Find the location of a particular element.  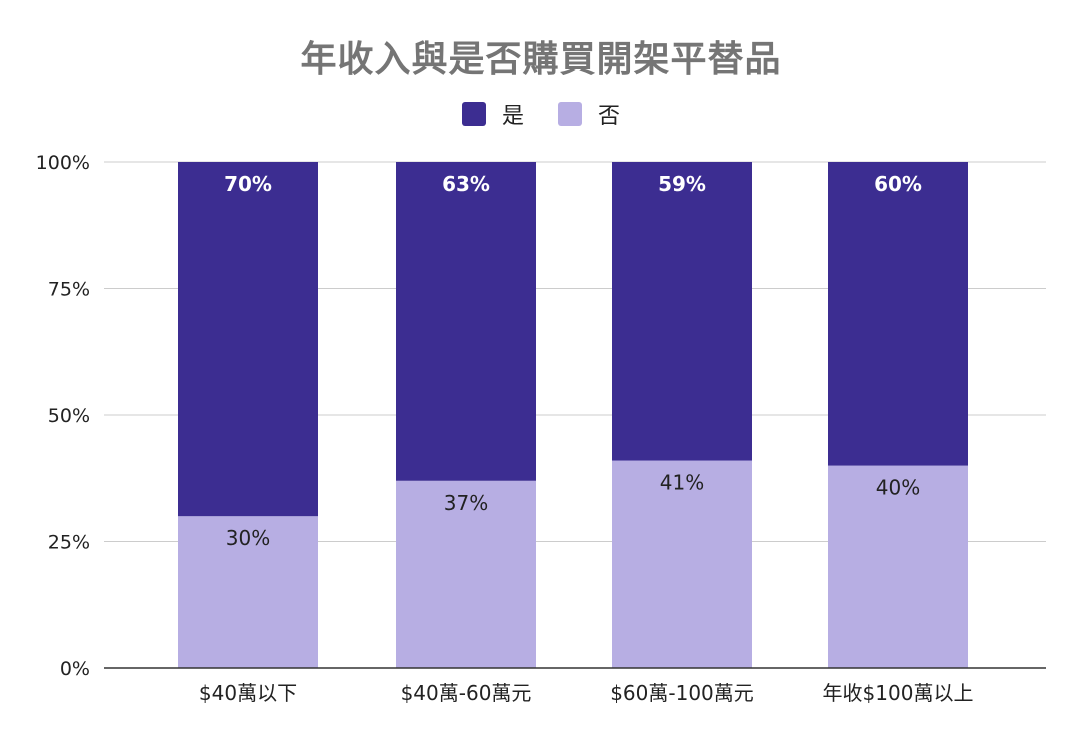

x-category-label: 年收$100萬以上 is located at coordinates (898, 693).